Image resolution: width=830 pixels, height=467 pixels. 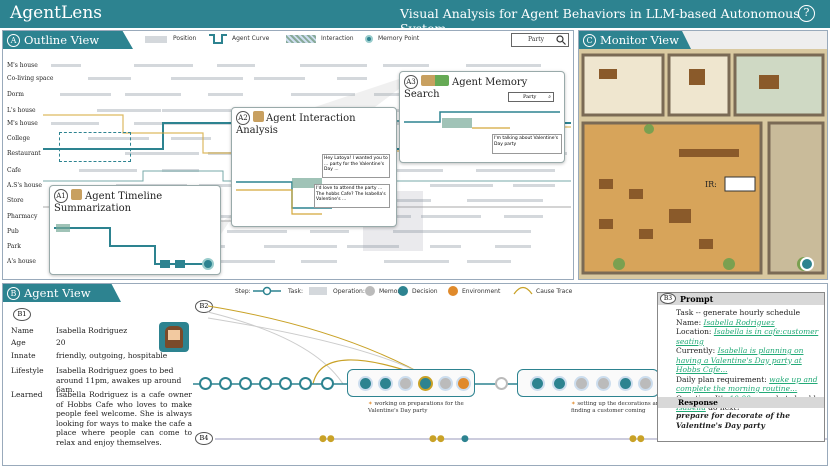 I want to click on app-title: AgentLens, so click(x=56, y=13).